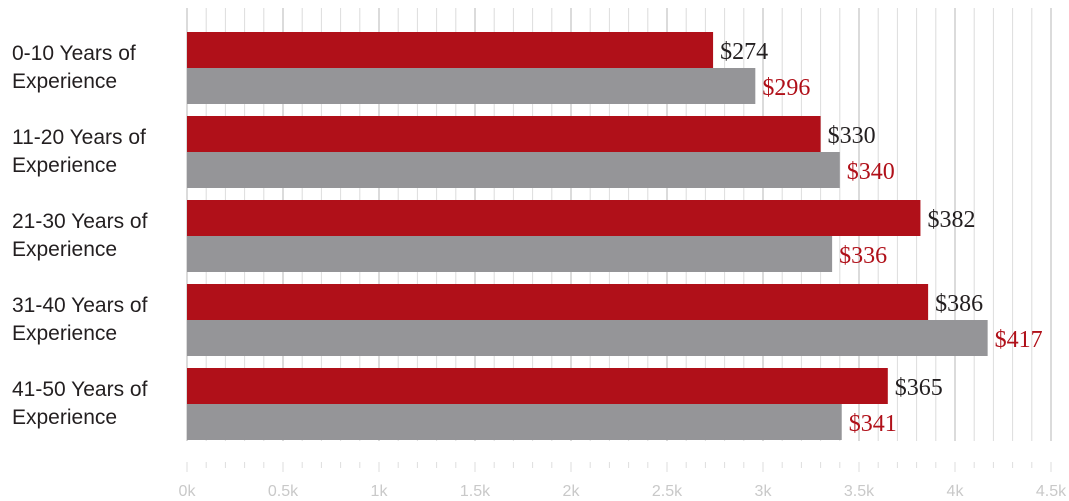 The width and height of the screenshot is (1069, 501). What do you see at coordinates (744, 52) in the screenshot?
I see `data-label: $274` at bounding box center [744, 52].